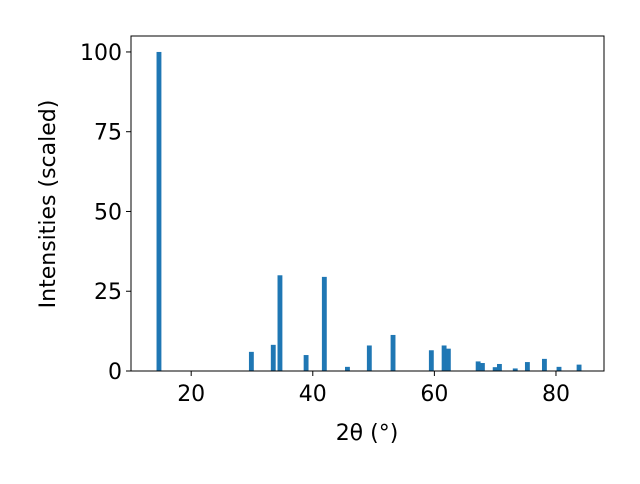 Image resolution: width=640 pixels, height=484 pixels. I want to click on y-tick-label: 75, so click(108, 133).